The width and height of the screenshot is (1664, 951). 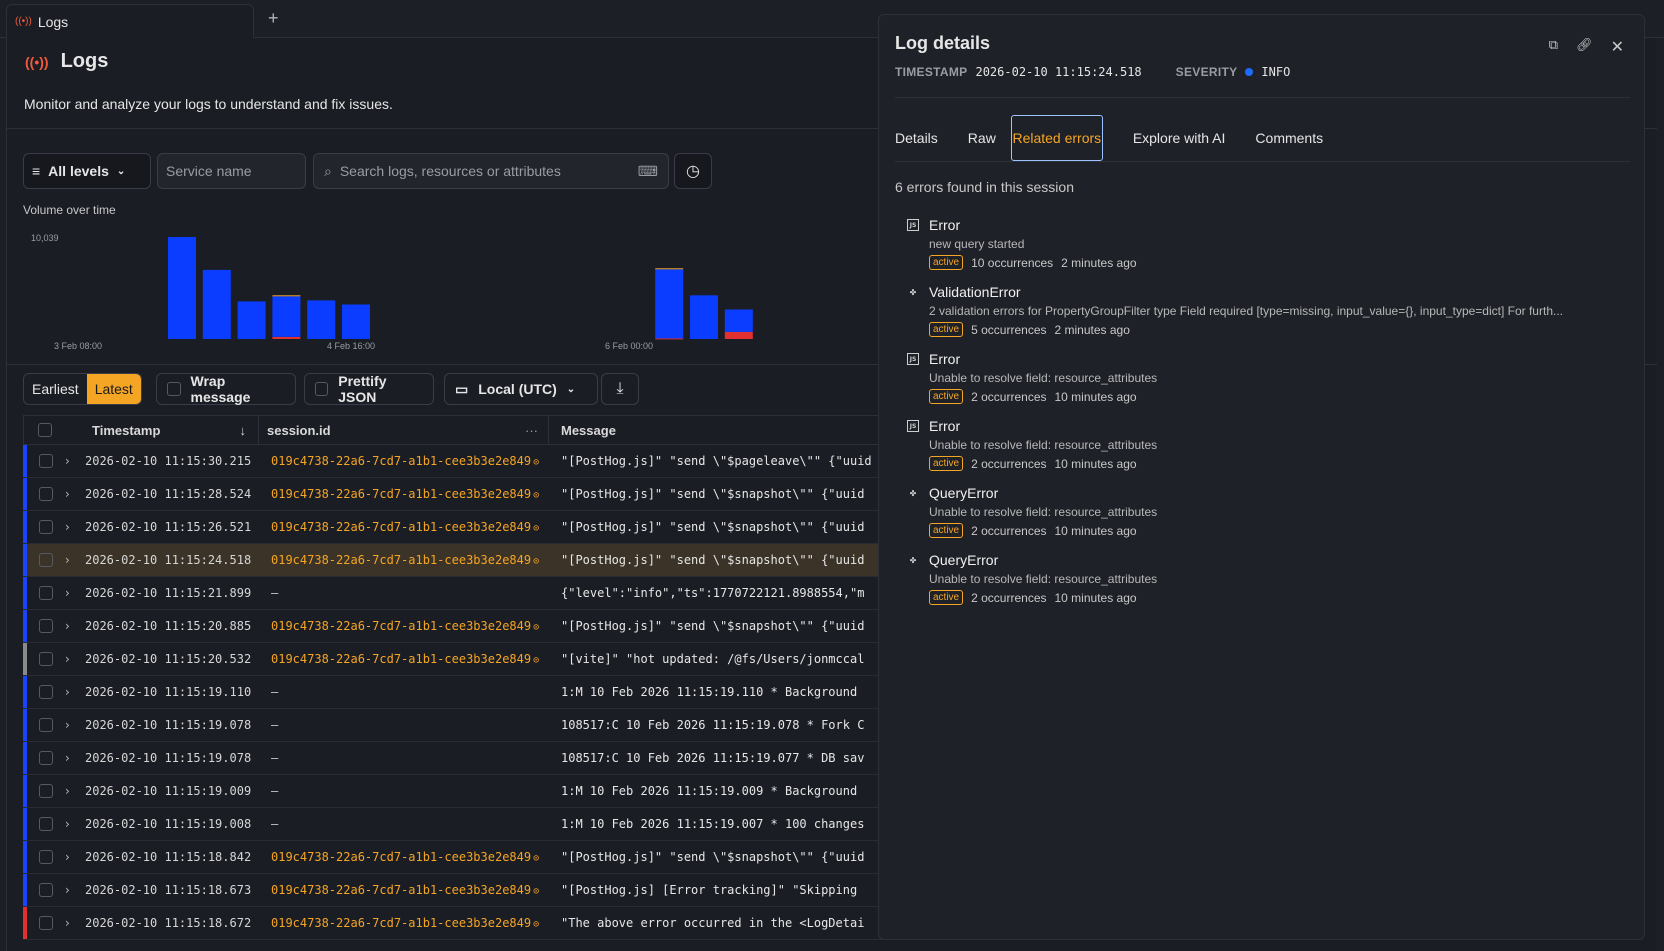 I want to click on timezone-select: ▭ Local (UTC) ⌄, so click(x=521, y=389).